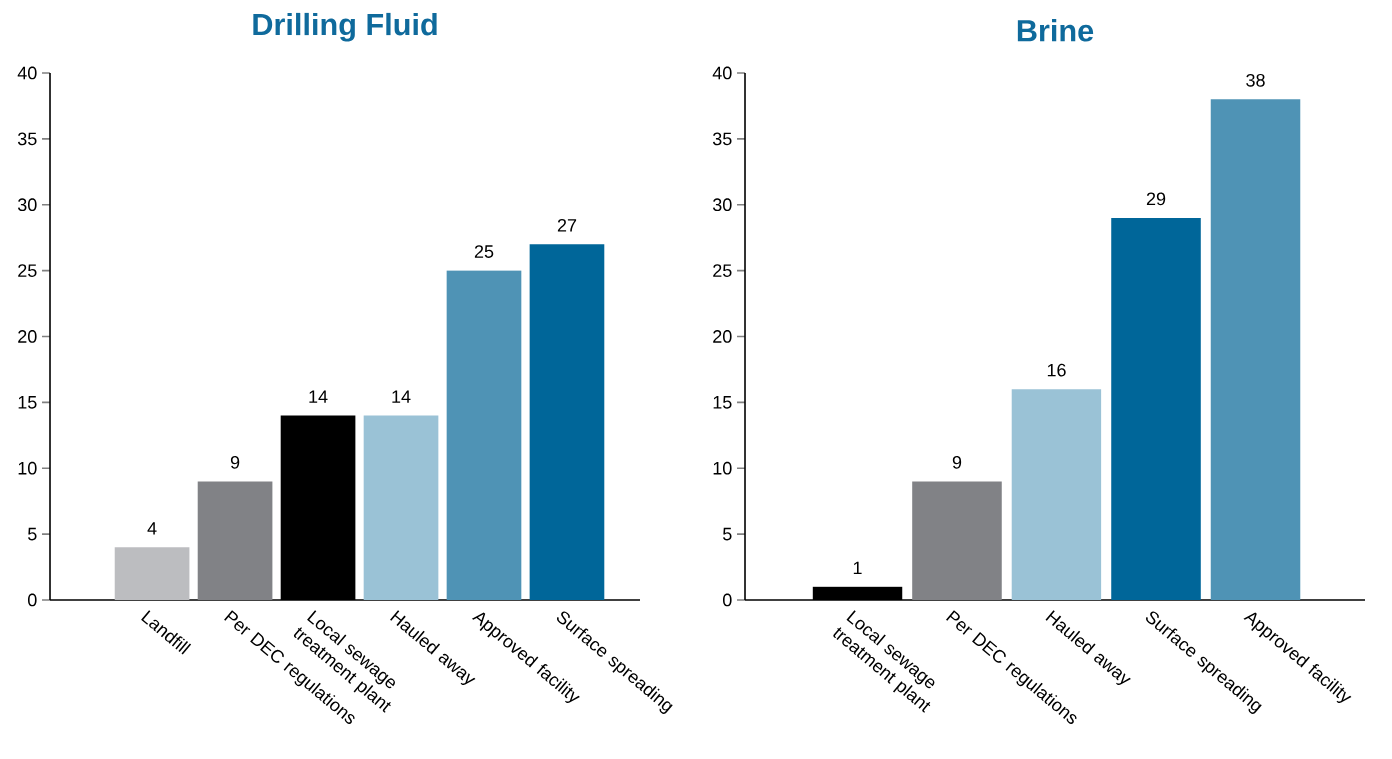 The width and height of the screenshot is (1392, 759). I want to click on data-label: 1, so click(857, 568).